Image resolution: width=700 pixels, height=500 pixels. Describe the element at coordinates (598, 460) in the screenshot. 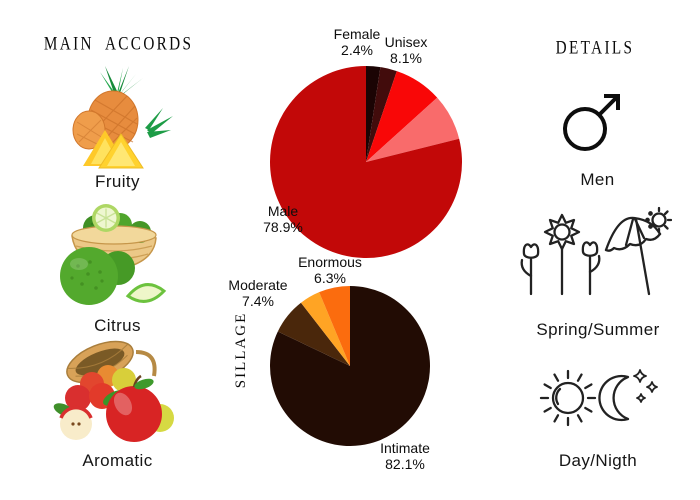

I see `detail-label-day-night: Day/Nigth` at that location.